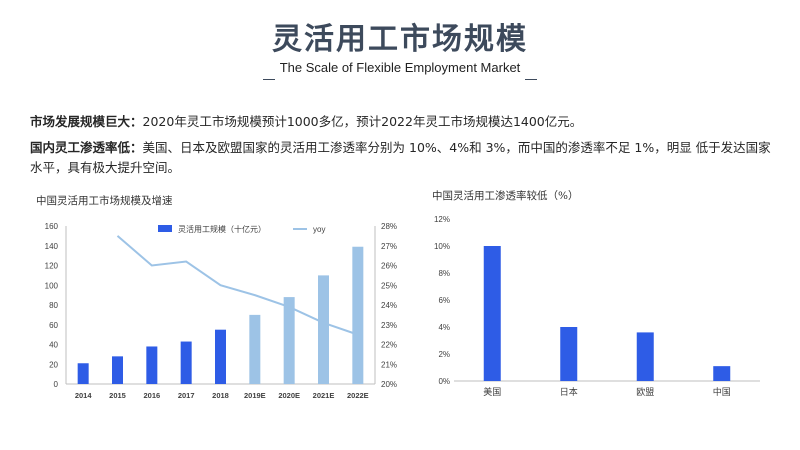  Describe the element at coordinates (186, 395) in the screenshot. I see `x-tick-label: 2017` at that location.